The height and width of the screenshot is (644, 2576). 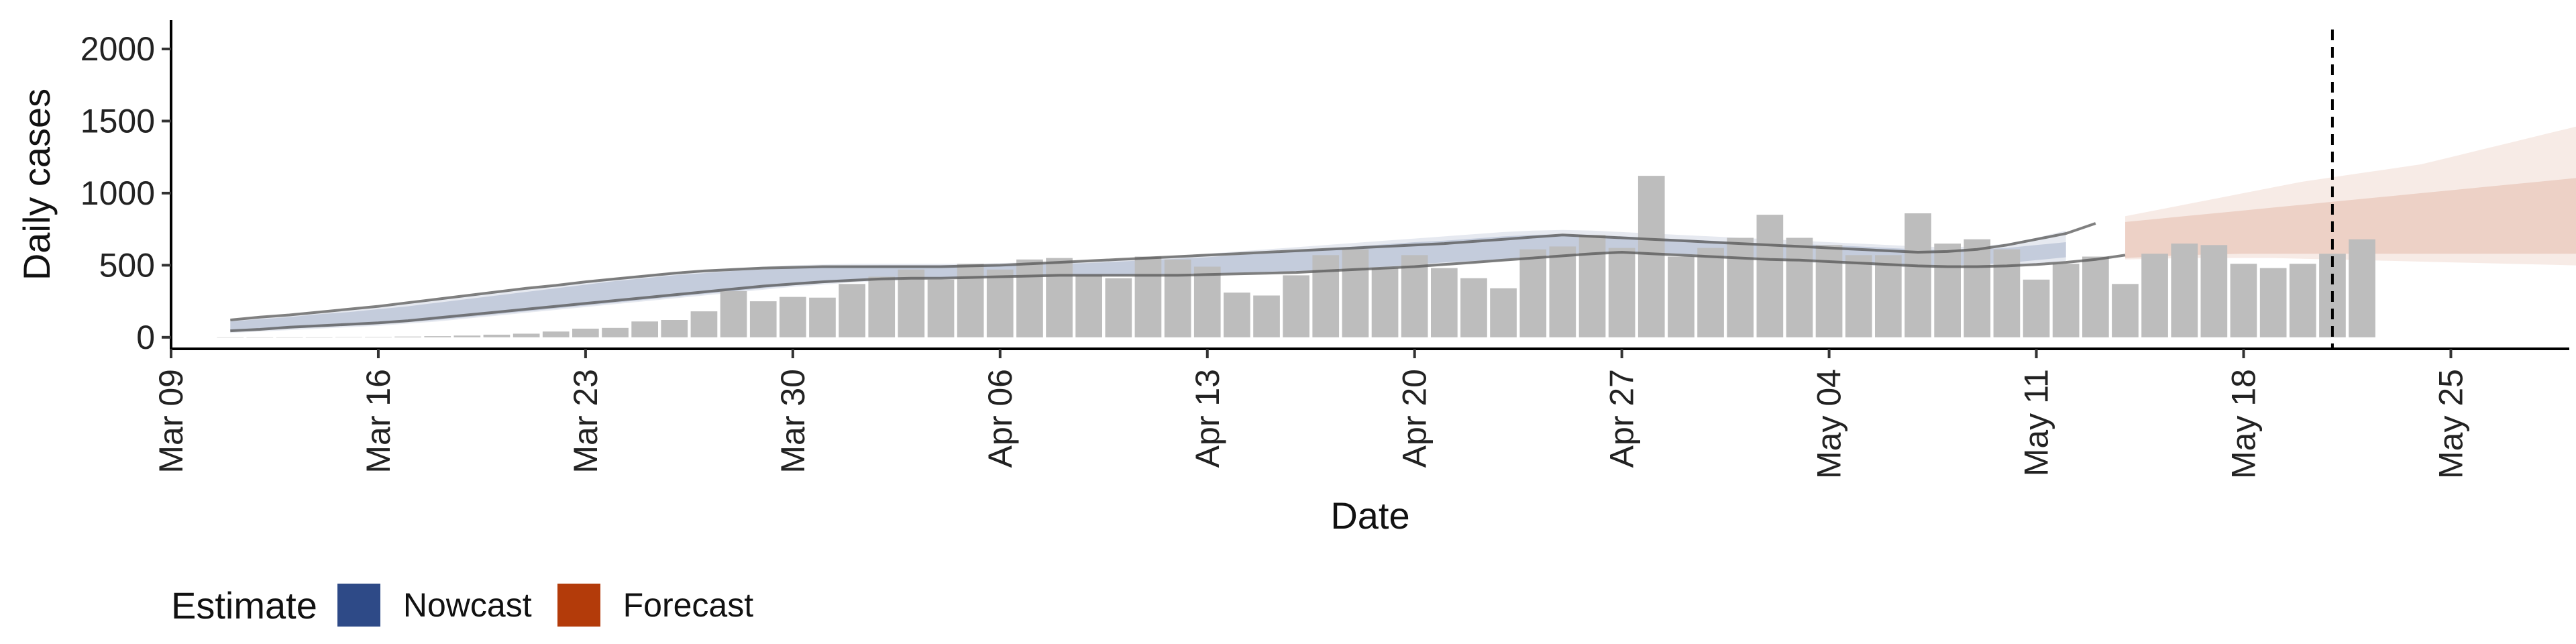 I want to click on y-axis-title: Daily cases, so click(x=36, y=184).